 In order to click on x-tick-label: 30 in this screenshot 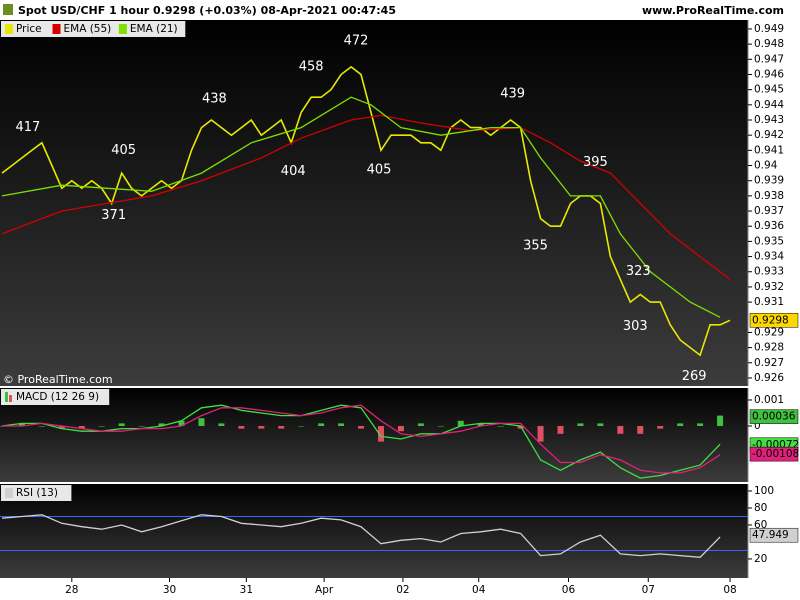, I will do `click(169, 590)`.